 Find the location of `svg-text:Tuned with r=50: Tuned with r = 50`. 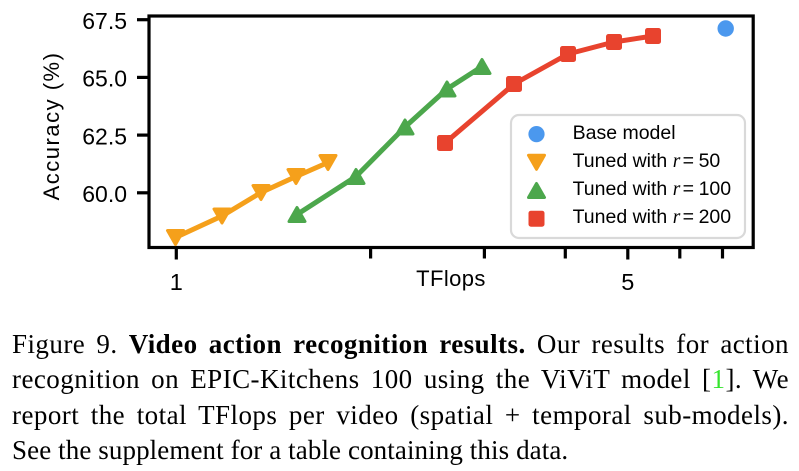

svg-text:Tuned with r=50: Tuned with r = 50 is located at coordinates (647, 161).